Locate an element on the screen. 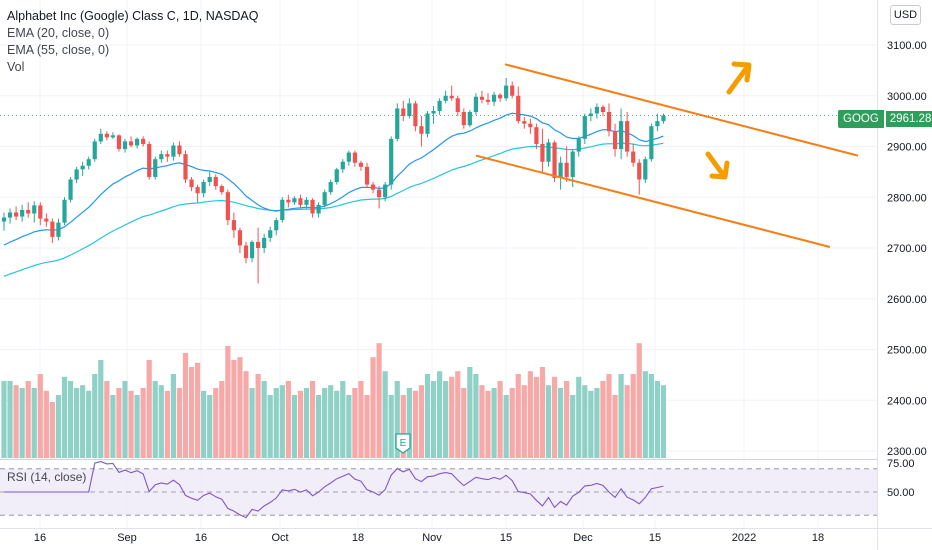 This screenshot has width=932, height=550. time-tick-label: 18 is located at coordinates (358, 538).